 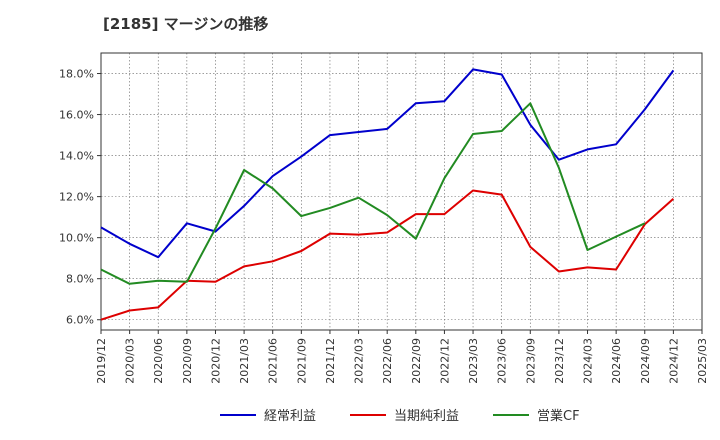 I want to click on x-tick-label: 2023/03, so click(x=473, y=361).